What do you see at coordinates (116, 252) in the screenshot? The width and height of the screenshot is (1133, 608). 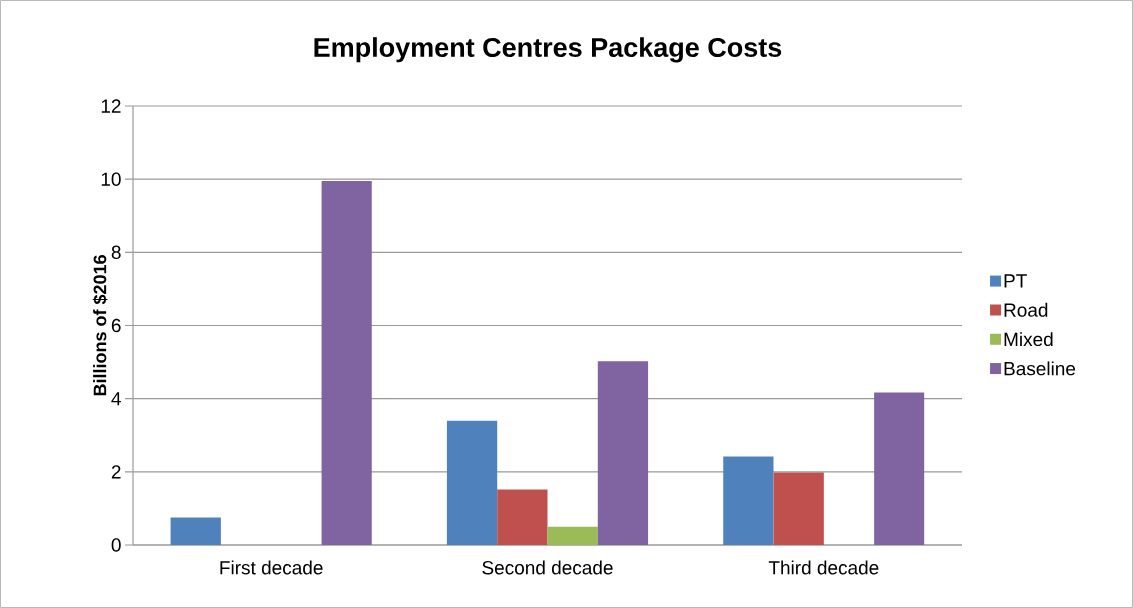 I see `y-tick-label: 8` at bounding box center [116, 252].